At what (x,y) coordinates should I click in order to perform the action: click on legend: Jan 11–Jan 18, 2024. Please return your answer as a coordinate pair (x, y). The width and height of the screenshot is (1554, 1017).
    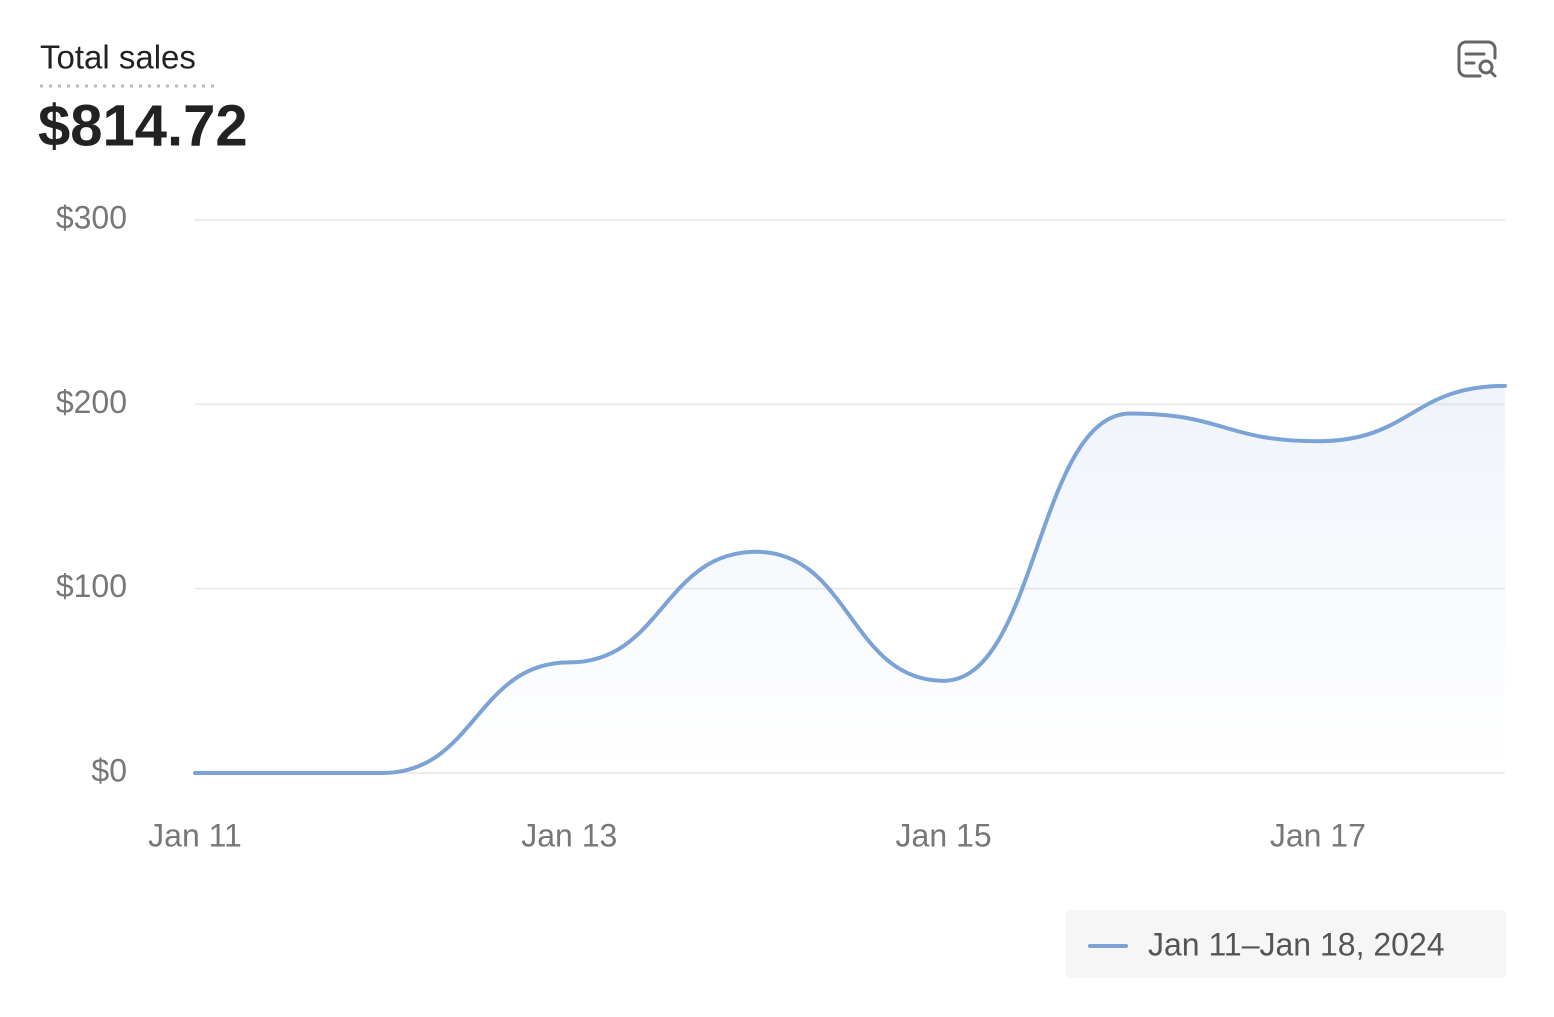
    Looking at the image, I should click on (1286, 944).